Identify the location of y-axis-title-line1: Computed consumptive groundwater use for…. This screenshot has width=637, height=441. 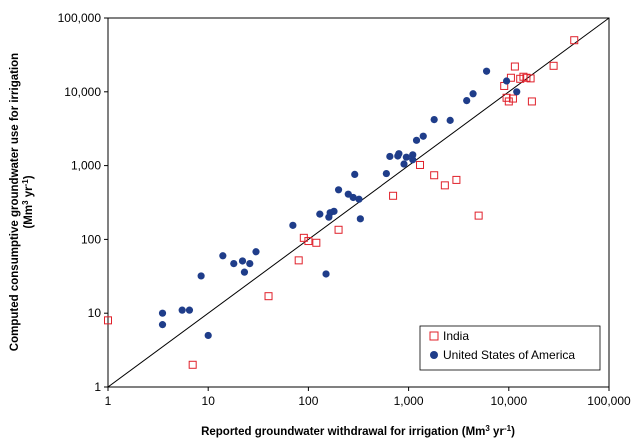
(15, 202).